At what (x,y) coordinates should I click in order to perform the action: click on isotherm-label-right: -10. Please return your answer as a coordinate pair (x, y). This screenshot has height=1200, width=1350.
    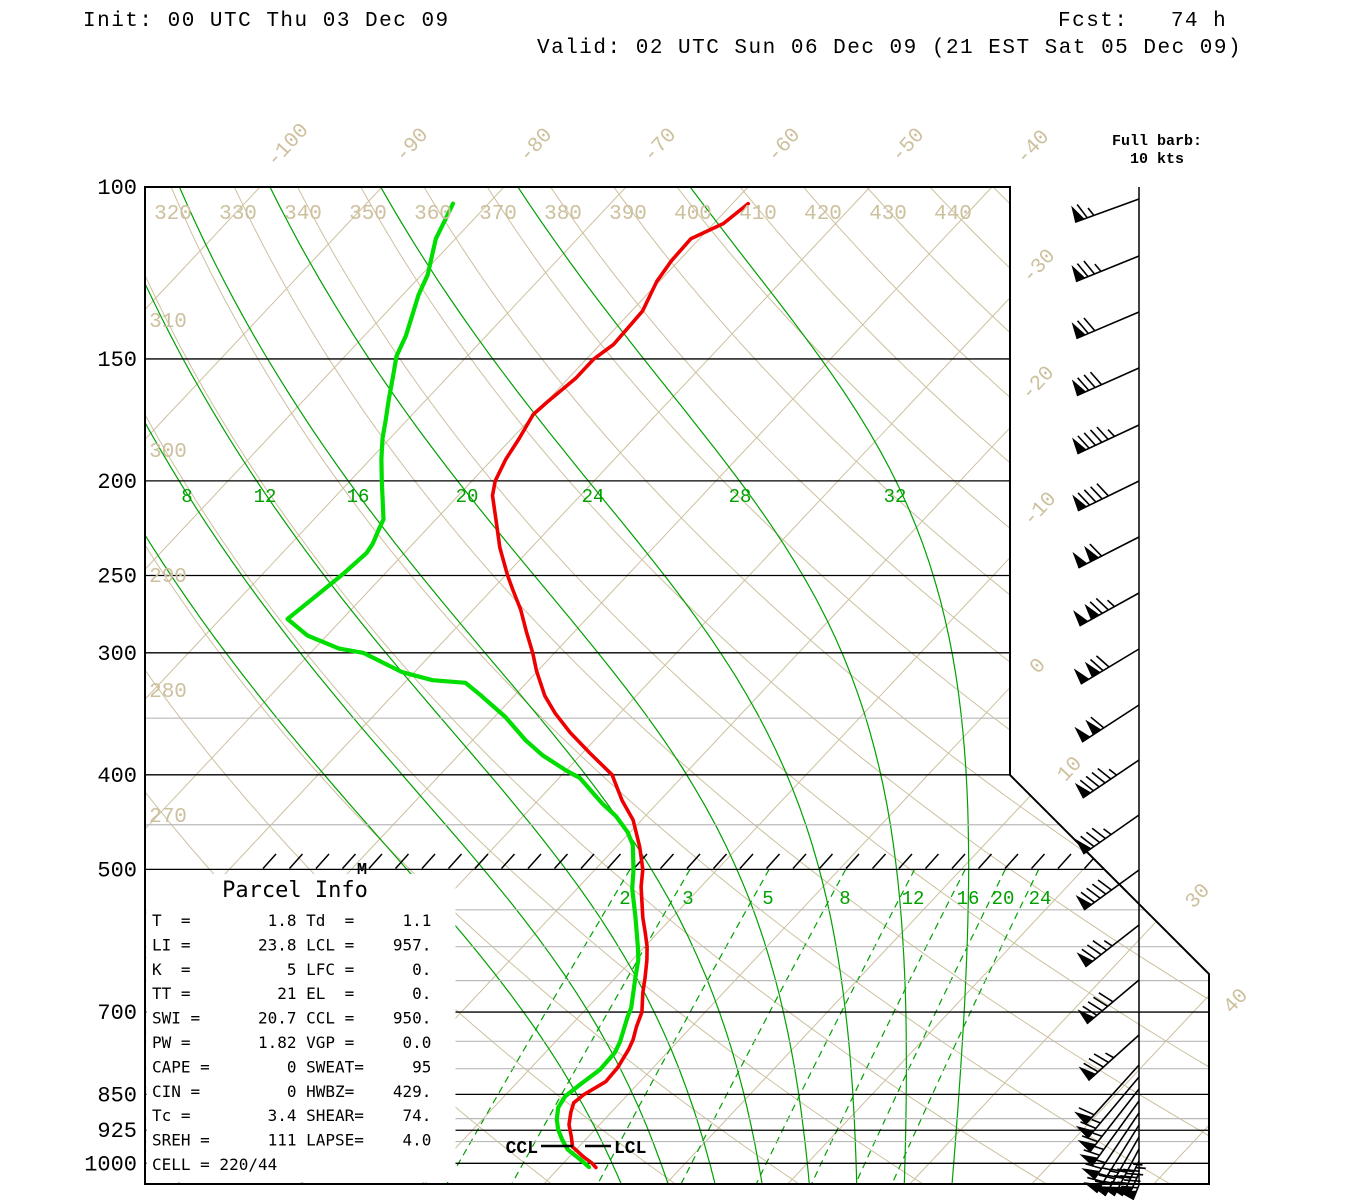
    Looking at the image, I should click on (1040, 509).